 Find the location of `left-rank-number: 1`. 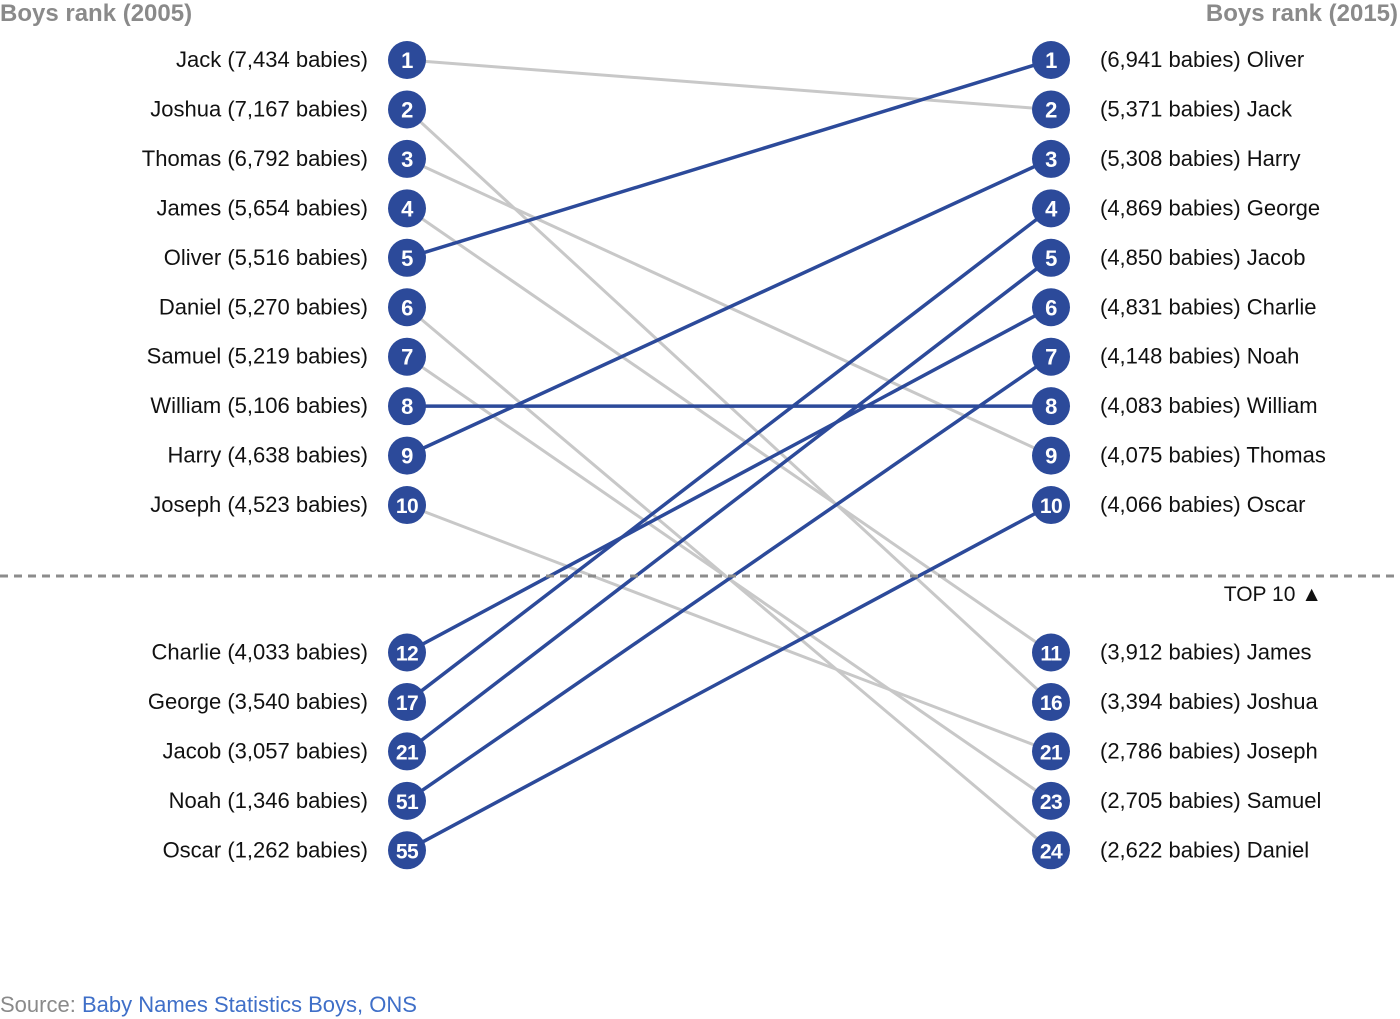

left-rank-number: 1 is located at coordinates (407, 60).